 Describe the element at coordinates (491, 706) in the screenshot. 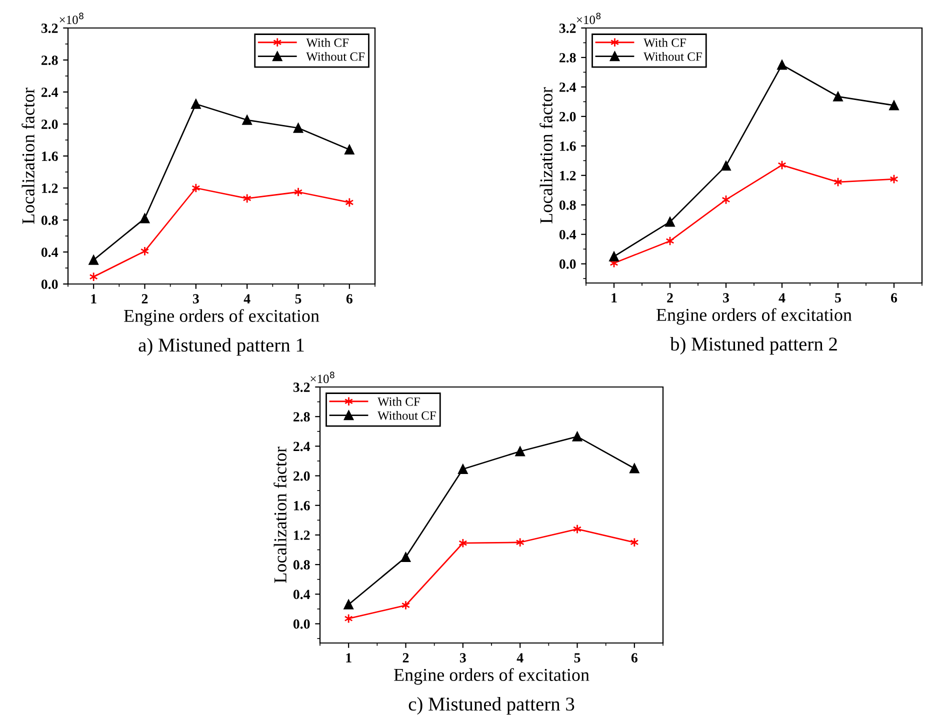

I see `text: c) Mistuned pattern 3` at that location.